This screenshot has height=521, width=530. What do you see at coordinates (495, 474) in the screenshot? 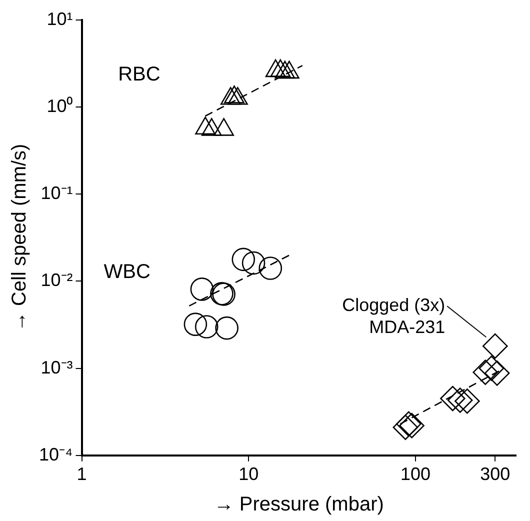
I see `x-tick-label: 300` at bounding box center [495, 474].